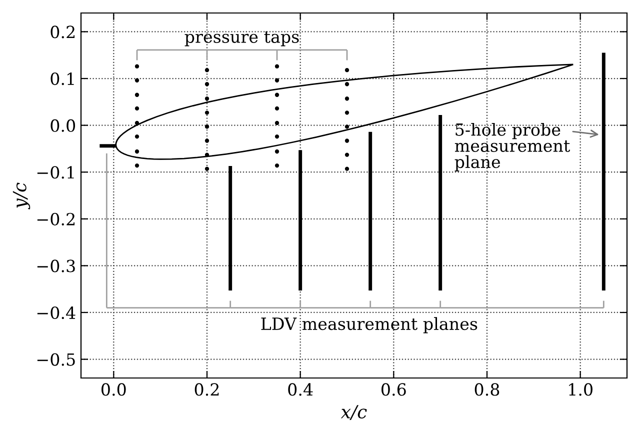 Image resolution: width=633 pixels, height=423 pixels. What do you see at coordinates (114, 389) in the screenshot?
I see `x-tick-label: 0.0` at bounding box center [114, 389].